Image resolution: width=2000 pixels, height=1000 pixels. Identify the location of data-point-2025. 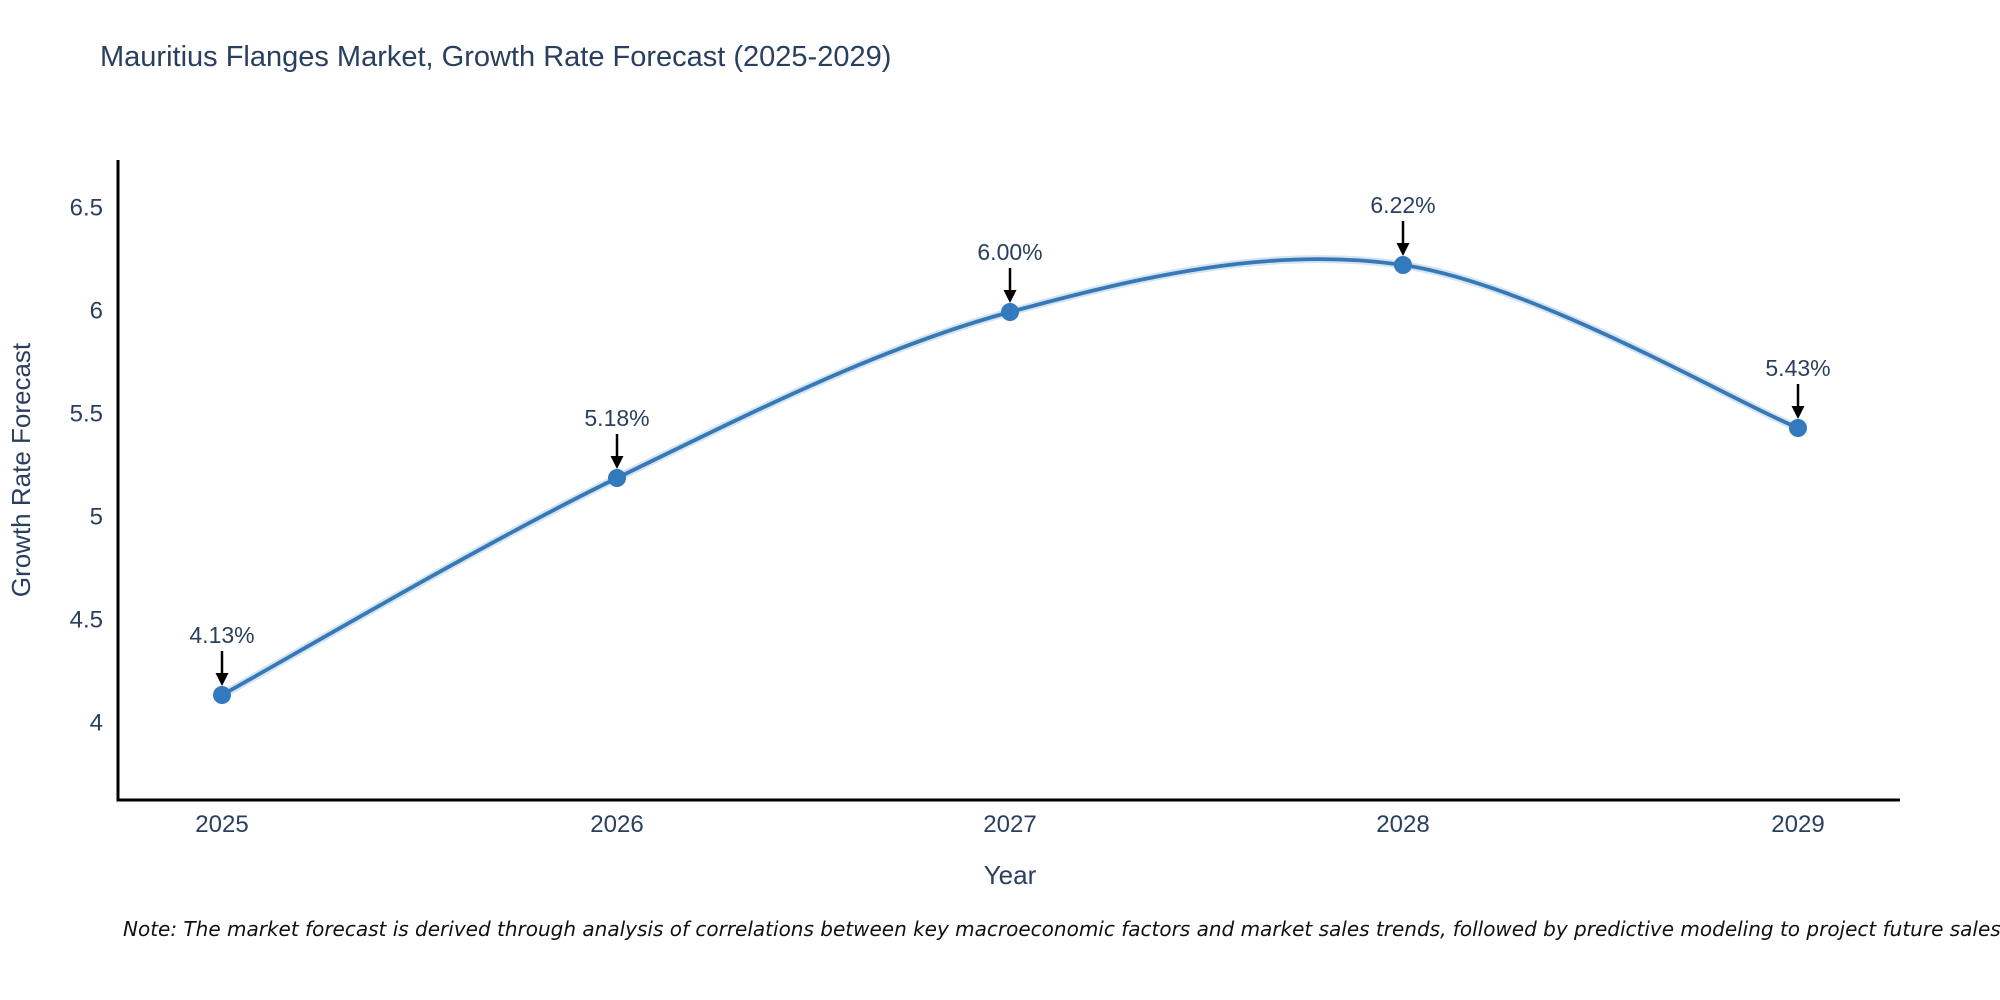
(222, 695).